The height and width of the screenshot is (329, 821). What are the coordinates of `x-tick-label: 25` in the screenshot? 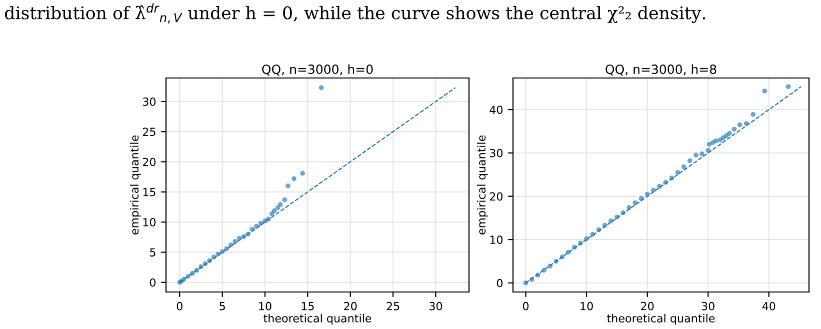 It's located at (393, 306).